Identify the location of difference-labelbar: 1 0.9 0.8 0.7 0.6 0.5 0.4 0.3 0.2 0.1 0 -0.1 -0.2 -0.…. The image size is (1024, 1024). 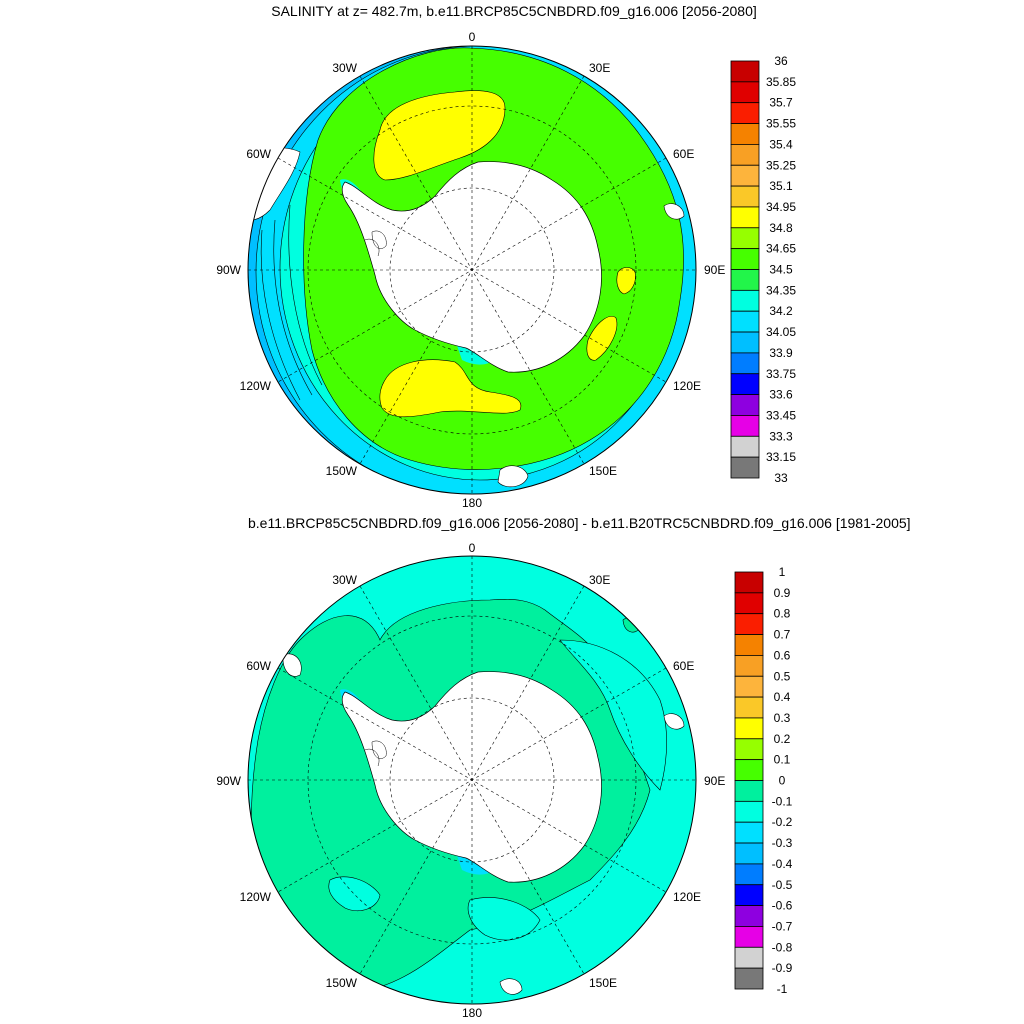
(763, 780).